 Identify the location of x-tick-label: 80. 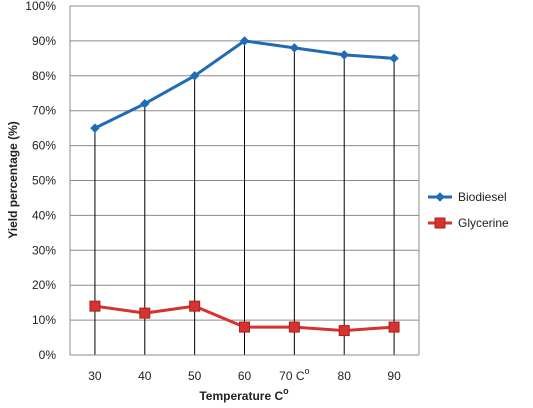
(345, 376).